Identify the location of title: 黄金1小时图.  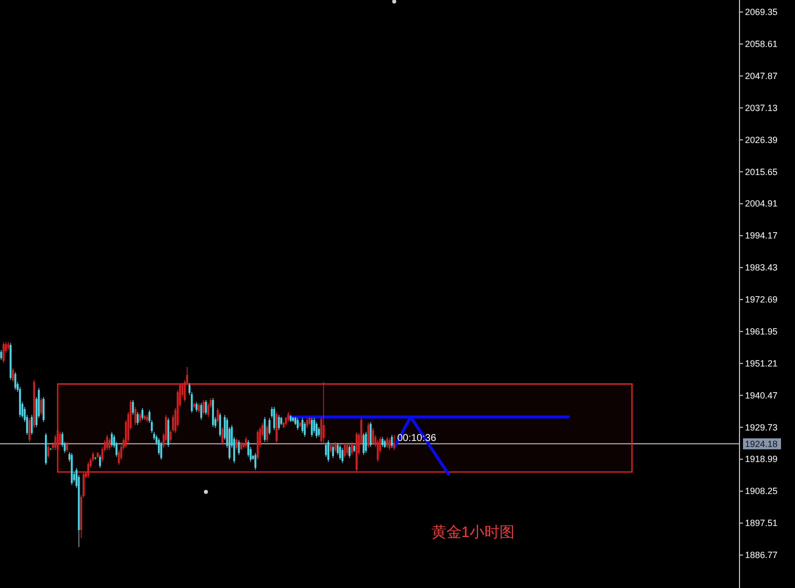
(473, 532).